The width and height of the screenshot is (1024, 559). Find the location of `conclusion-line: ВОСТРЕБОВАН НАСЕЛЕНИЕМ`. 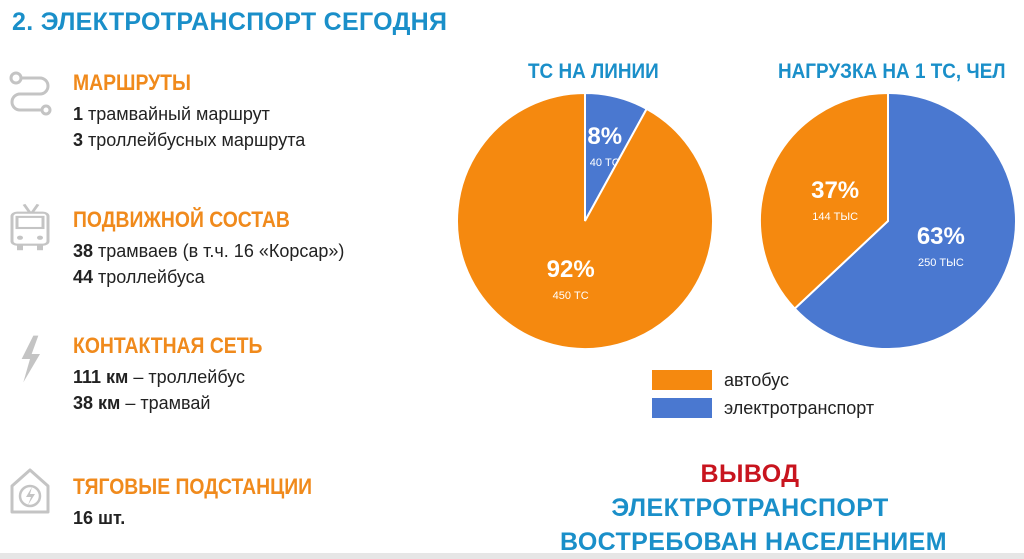

conclusion-line: ВОСТРЕБОВАН НАСЕЛЕНИЕМ is located at coordinates (753, 542).